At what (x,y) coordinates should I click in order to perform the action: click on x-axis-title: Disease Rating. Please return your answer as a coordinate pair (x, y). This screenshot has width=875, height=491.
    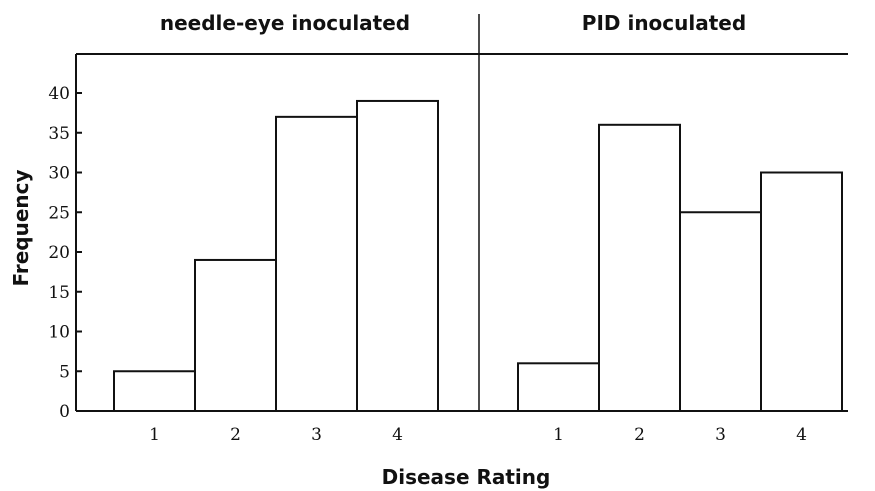
    Looking at the image, I should click on (466, 477).